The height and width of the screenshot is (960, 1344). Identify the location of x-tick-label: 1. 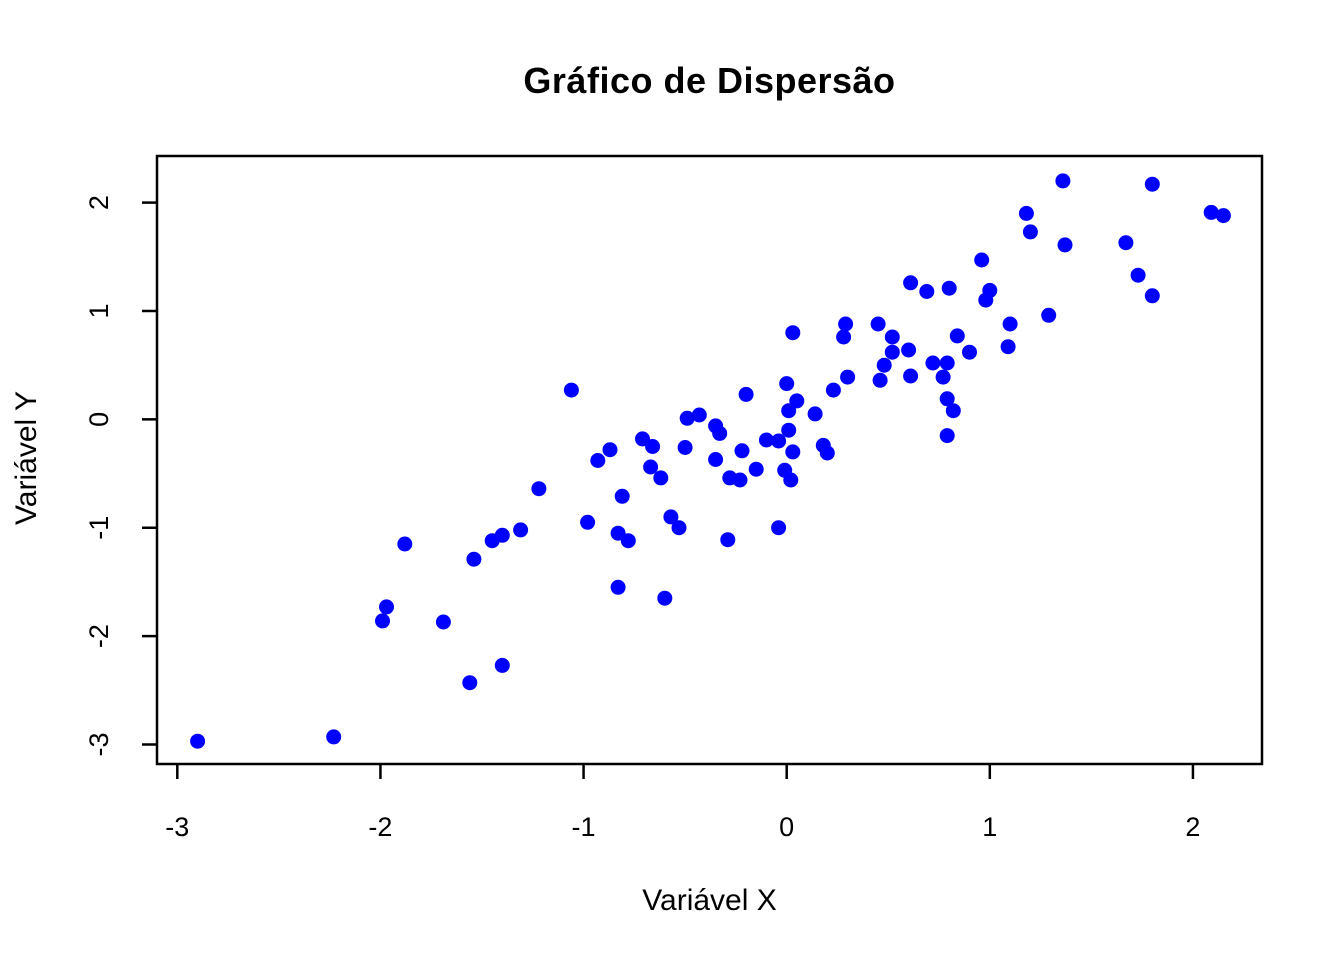
(989, 827).